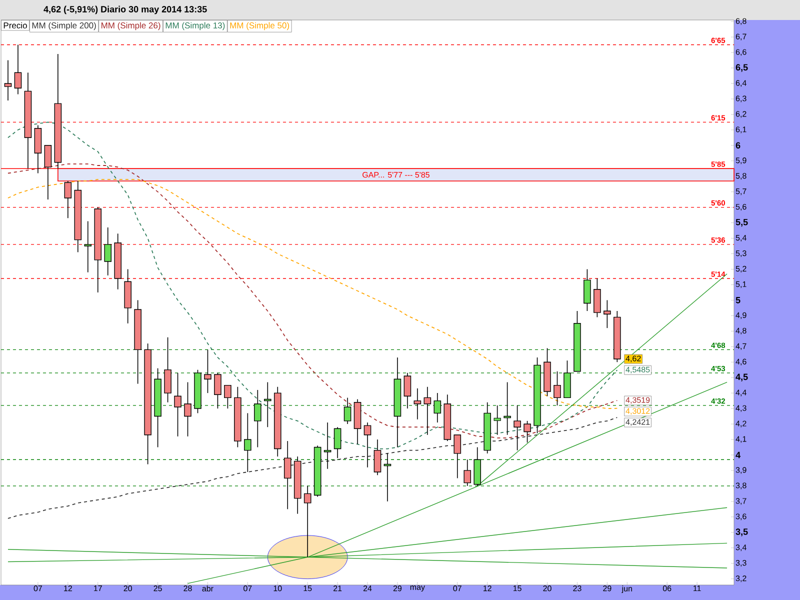  Describe the element at coordinates (741, 315) in the screenshot. I see `y-tick-label: 4,9` at that location.